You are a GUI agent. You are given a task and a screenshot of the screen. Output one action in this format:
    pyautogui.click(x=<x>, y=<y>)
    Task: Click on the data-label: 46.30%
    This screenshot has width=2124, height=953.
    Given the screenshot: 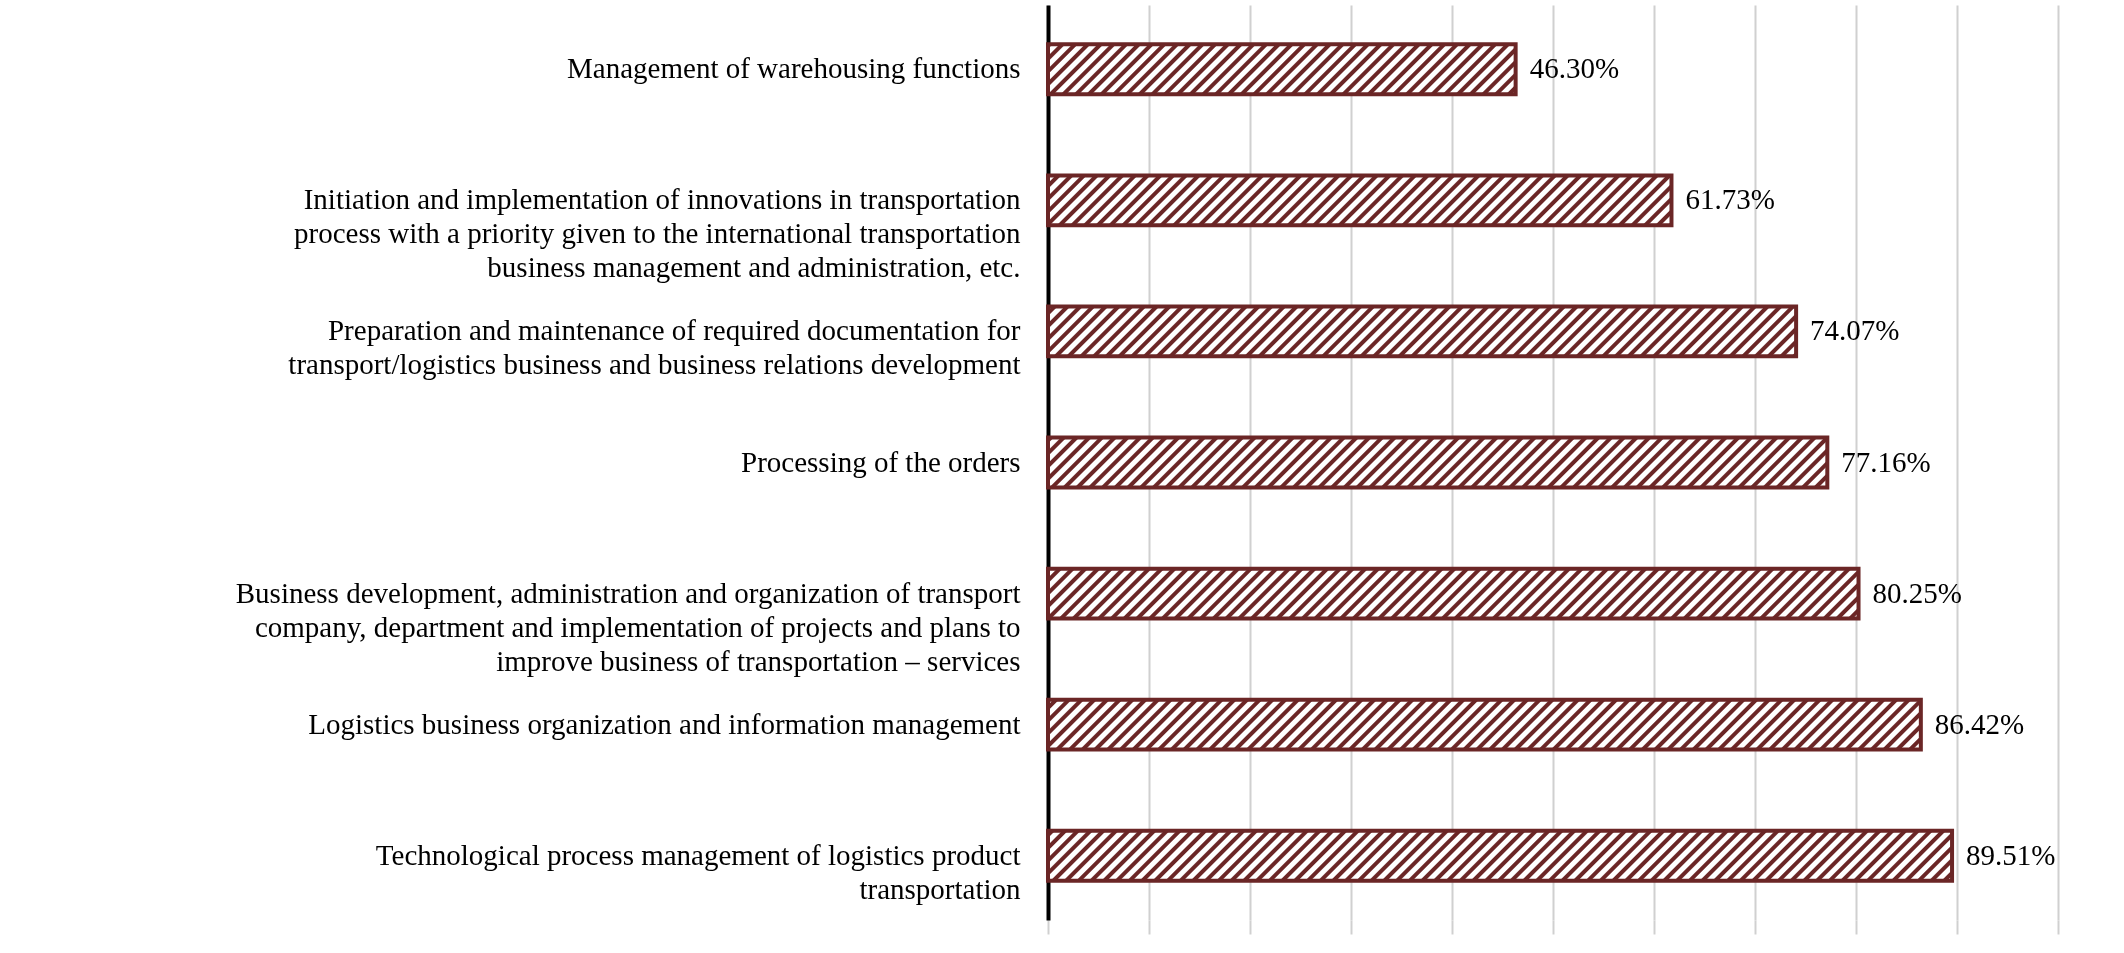 What is the action you would take?
    pyautogui.click(x=1574, y=68)
    